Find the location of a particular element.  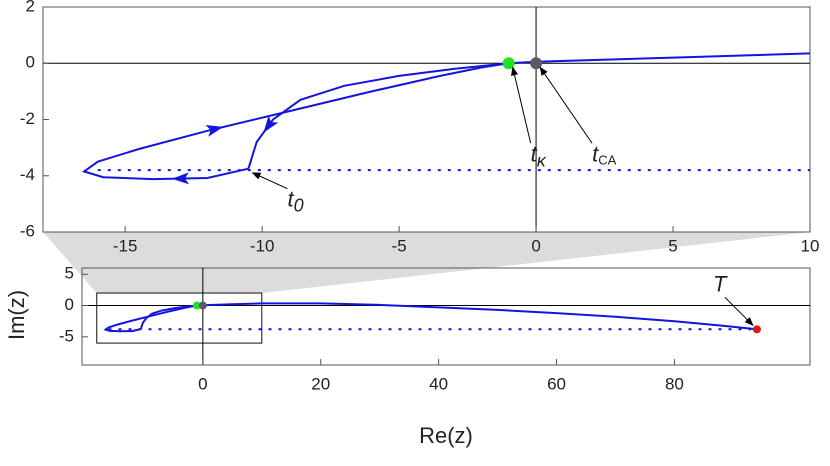

x-tick-label: -10 is located at coordinates (262, 245).